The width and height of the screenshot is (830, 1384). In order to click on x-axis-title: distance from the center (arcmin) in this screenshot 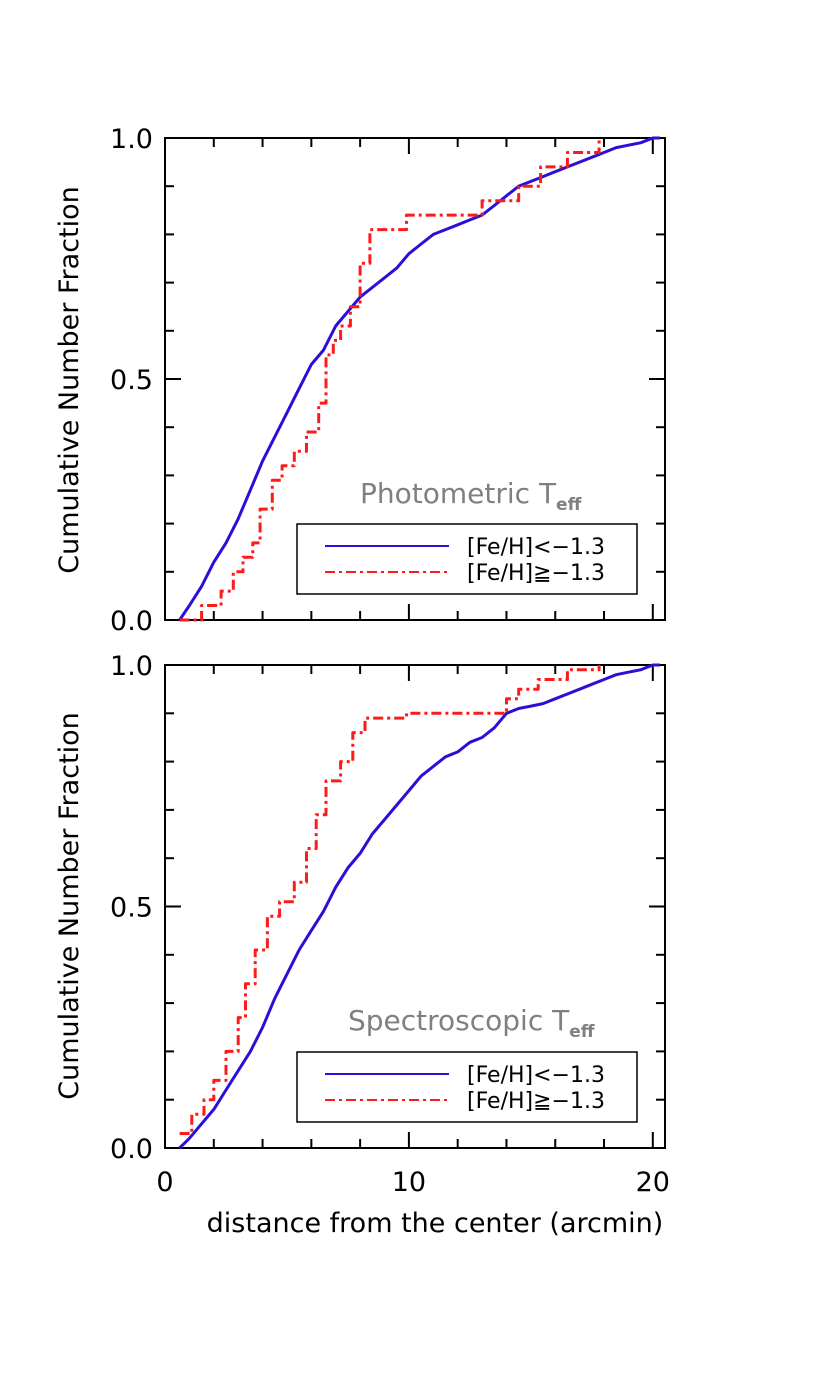, I will do `click(435, 1223)`.